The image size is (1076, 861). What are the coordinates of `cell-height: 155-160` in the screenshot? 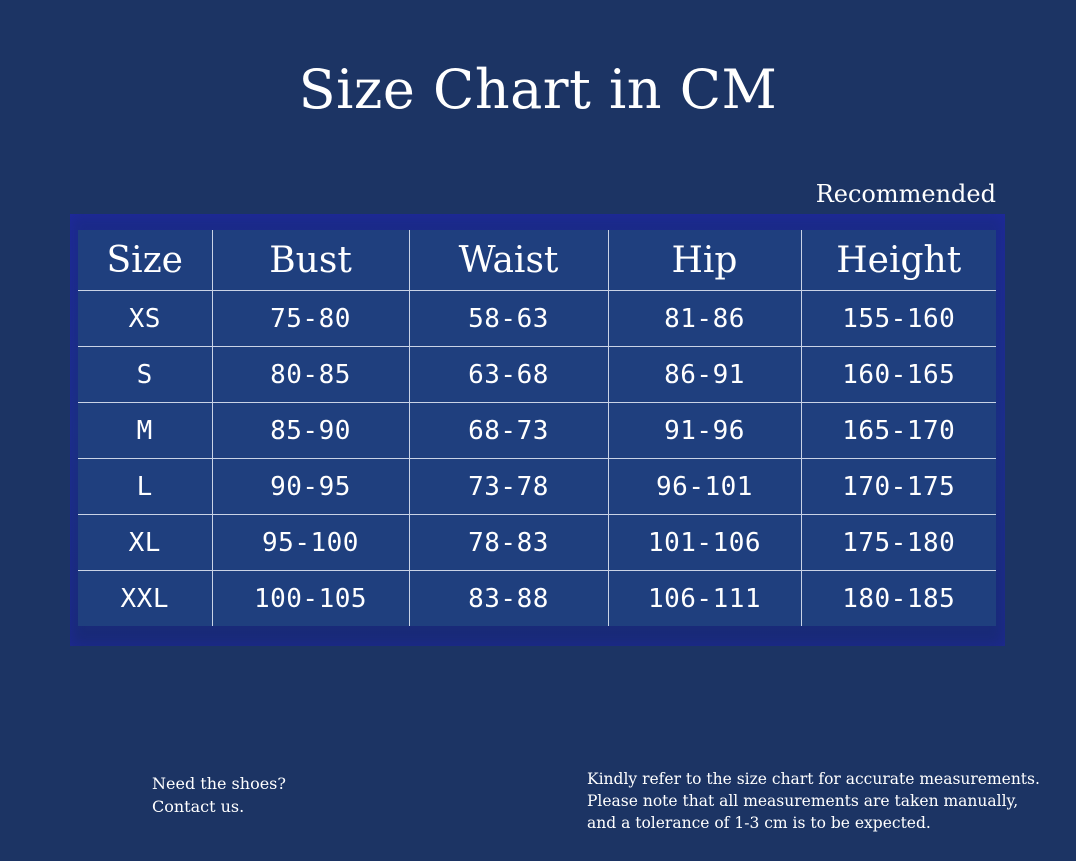 It's located at (898, 318).